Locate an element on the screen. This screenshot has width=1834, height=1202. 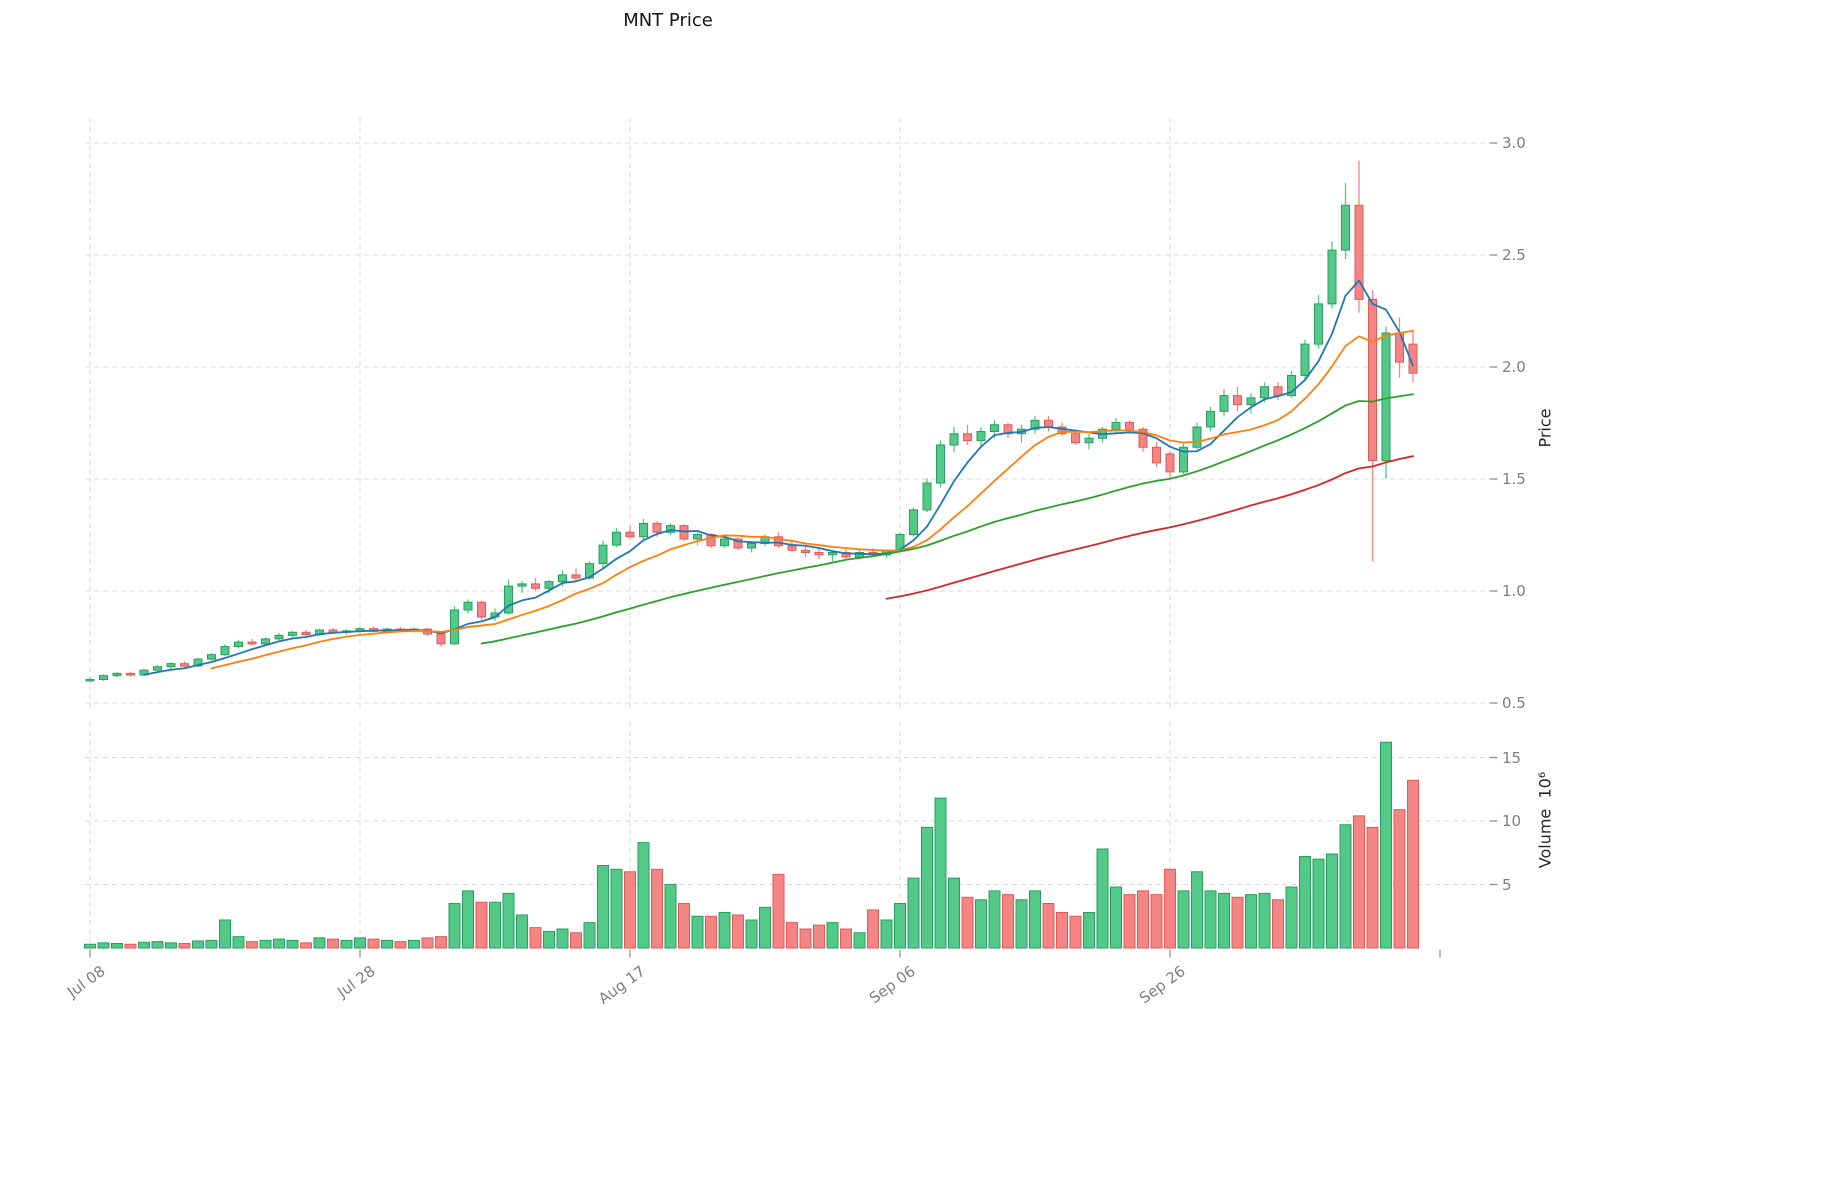
price-tick-label: 1.0 is located at coordinates (1514, 591).